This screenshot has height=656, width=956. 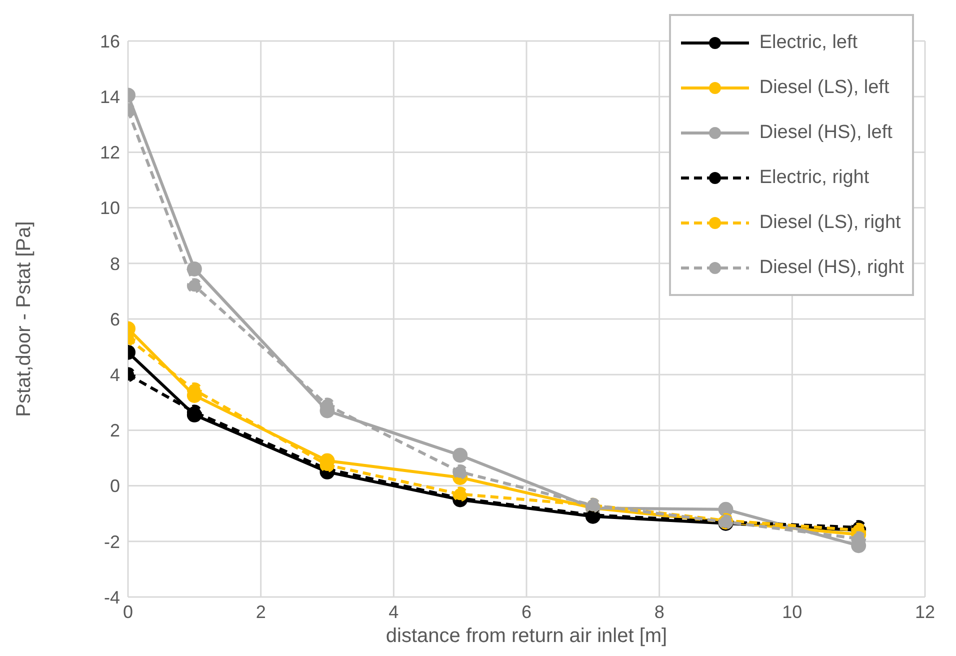 What do you see at coordinates (659, 612) in the screenshot?
I see `x-tick-label: 8` at bounding box center [659, 612].